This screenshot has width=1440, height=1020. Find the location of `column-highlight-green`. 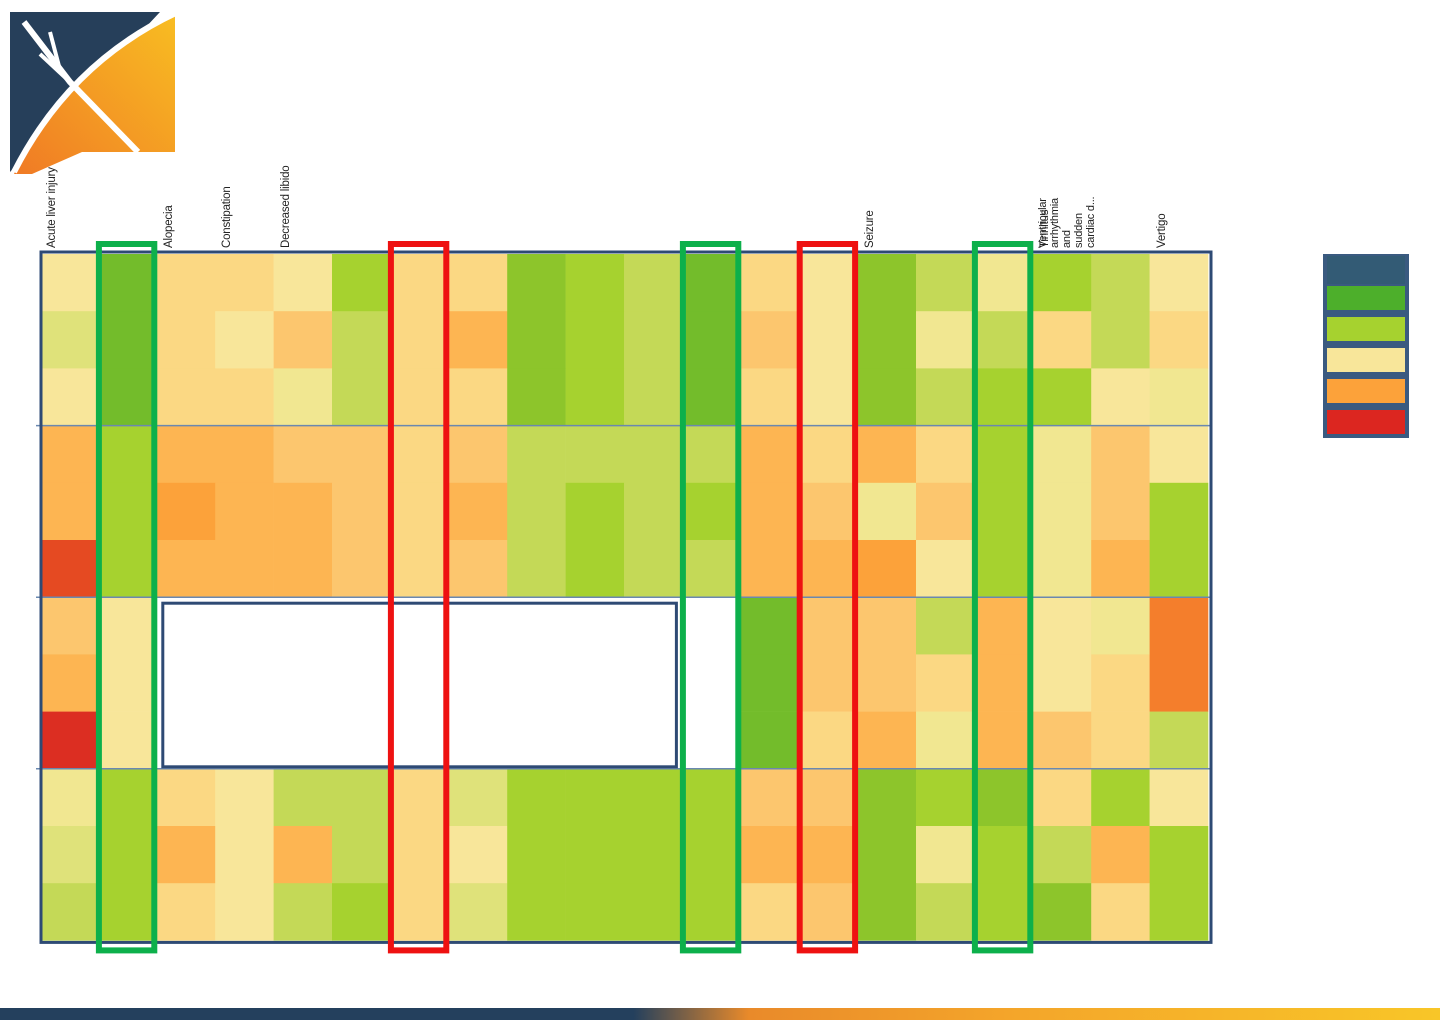

column-highlight-green is located at coordinates (126, 597).